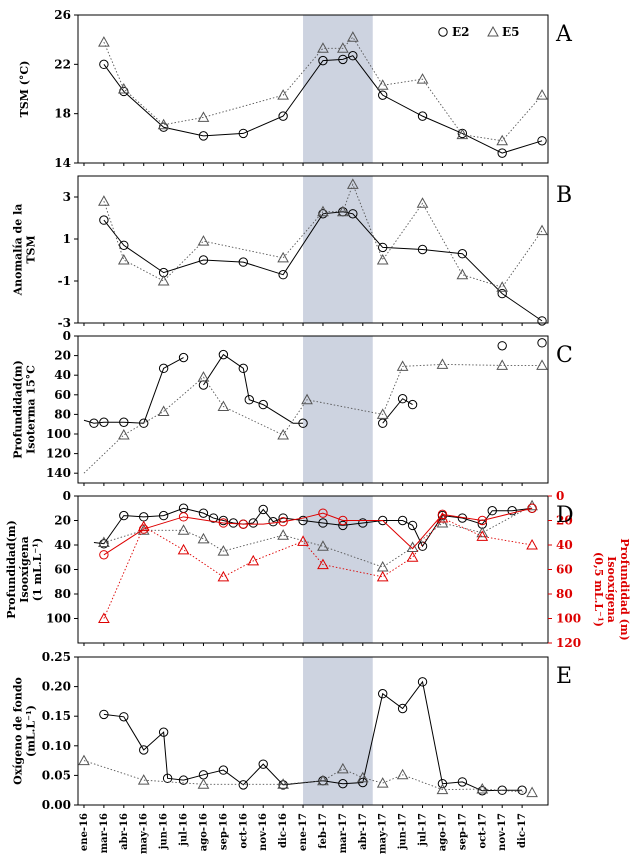 The width and height of the screenshot is (630, 865). I want to click on panel-frame-B, so click(313, 249).